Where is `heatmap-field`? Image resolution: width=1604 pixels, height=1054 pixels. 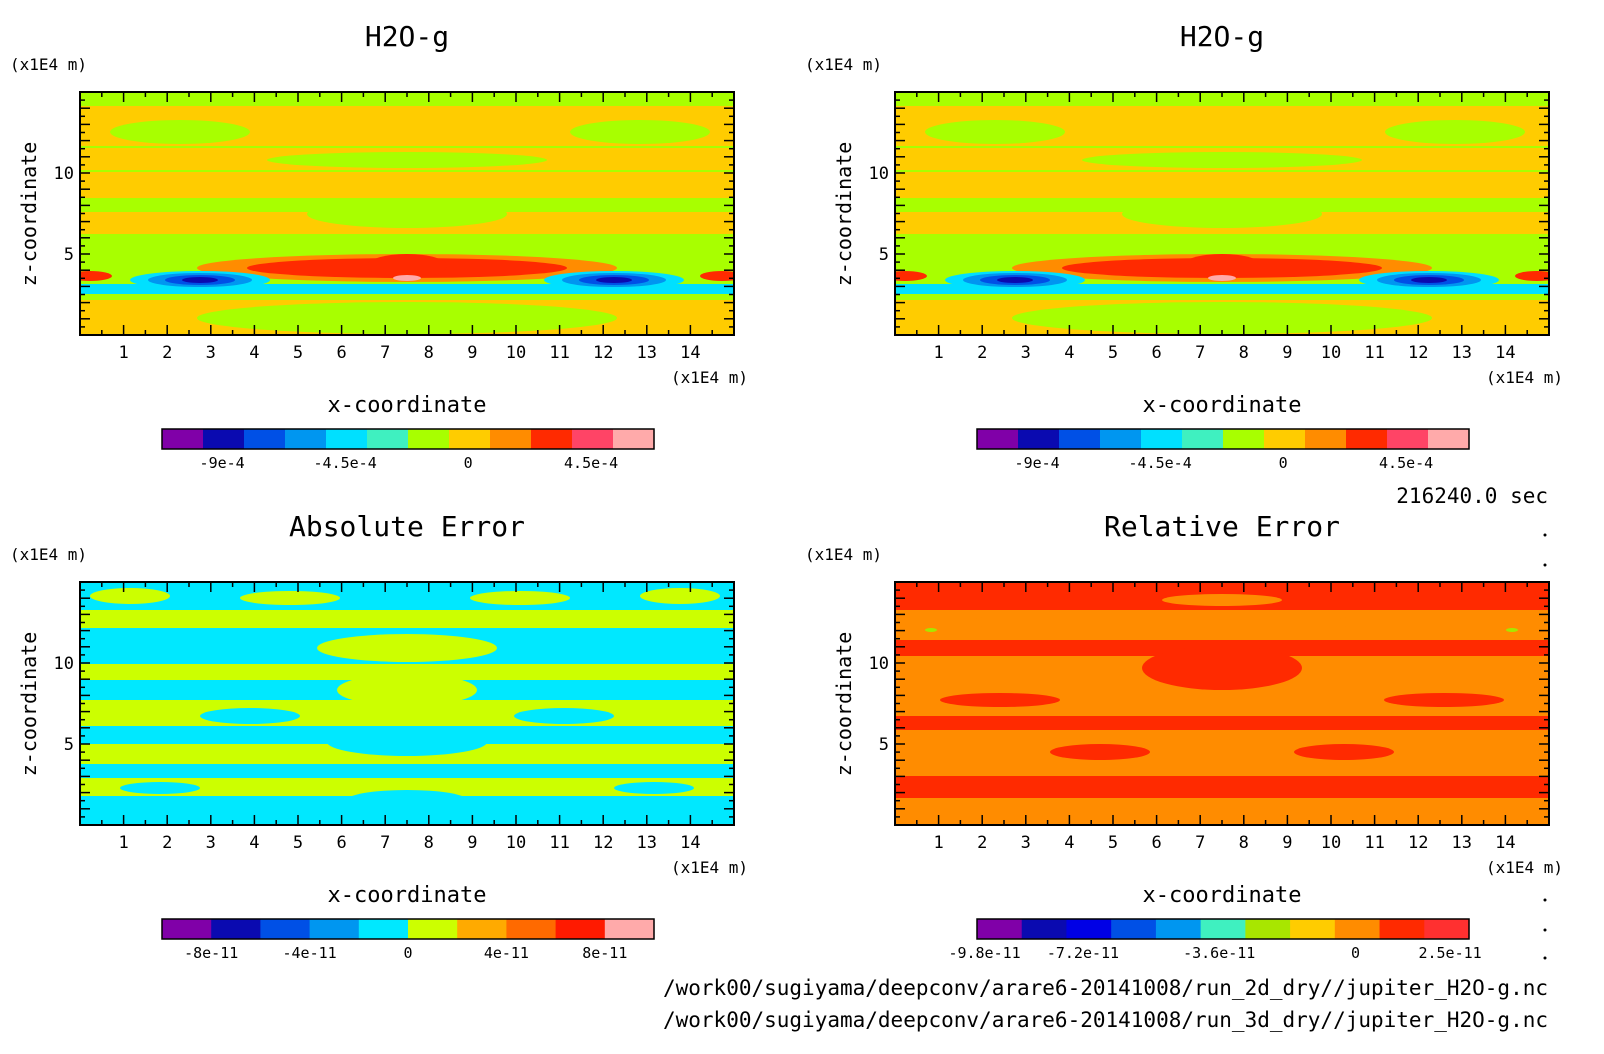 heatmap-field is located at coordinates (407, 703).